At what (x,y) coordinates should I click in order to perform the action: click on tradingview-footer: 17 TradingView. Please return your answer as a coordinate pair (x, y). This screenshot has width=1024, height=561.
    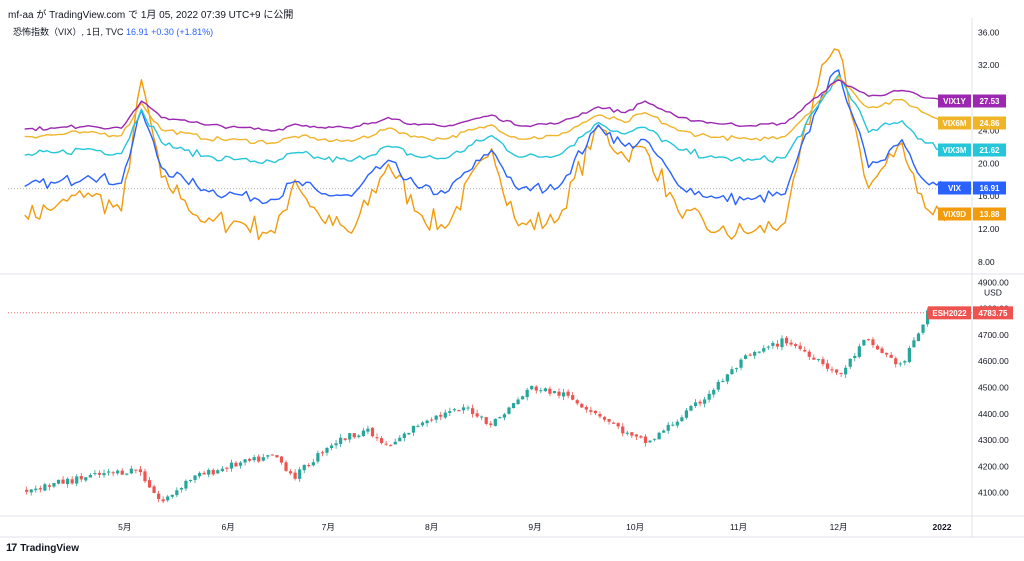
    Looking at the image, I should click on (42, 548).